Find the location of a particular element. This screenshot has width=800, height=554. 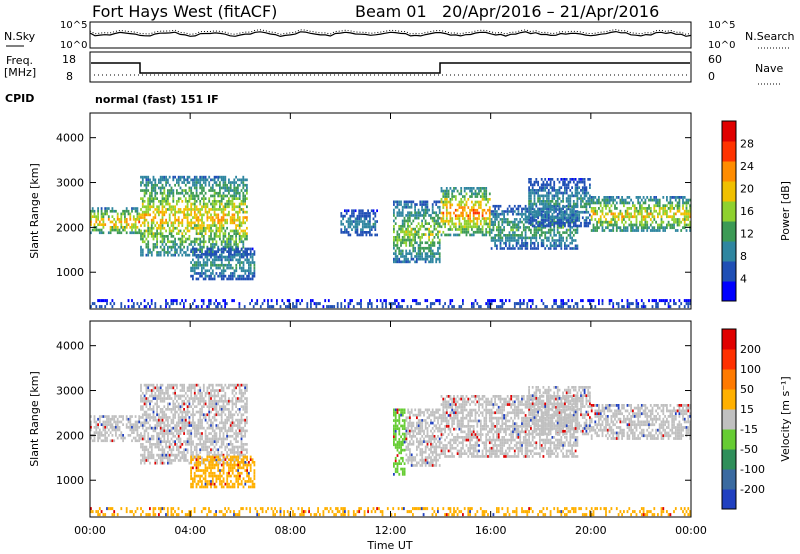

colorbar-segment is located at coordinates (729, 191).